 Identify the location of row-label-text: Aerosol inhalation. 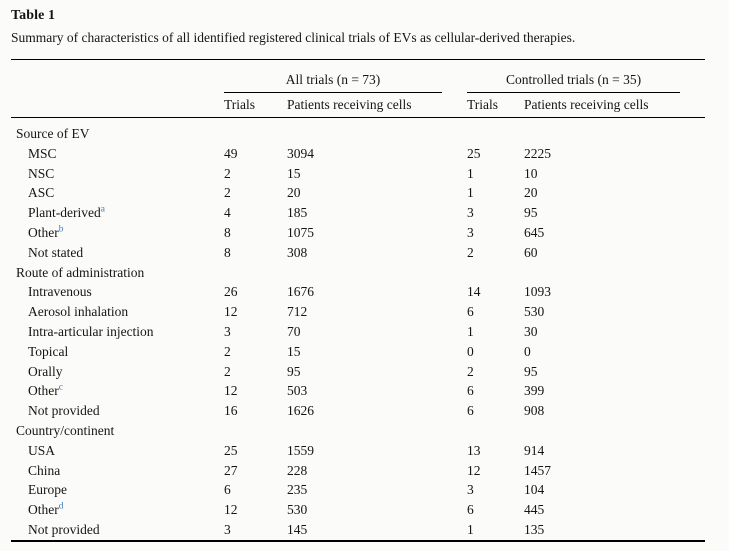
(78, 312).